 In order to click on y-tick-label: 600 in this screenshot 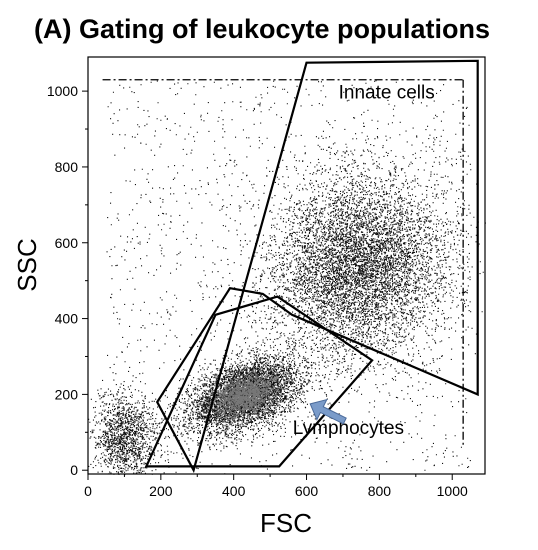, I will do `click(67, 243)`.